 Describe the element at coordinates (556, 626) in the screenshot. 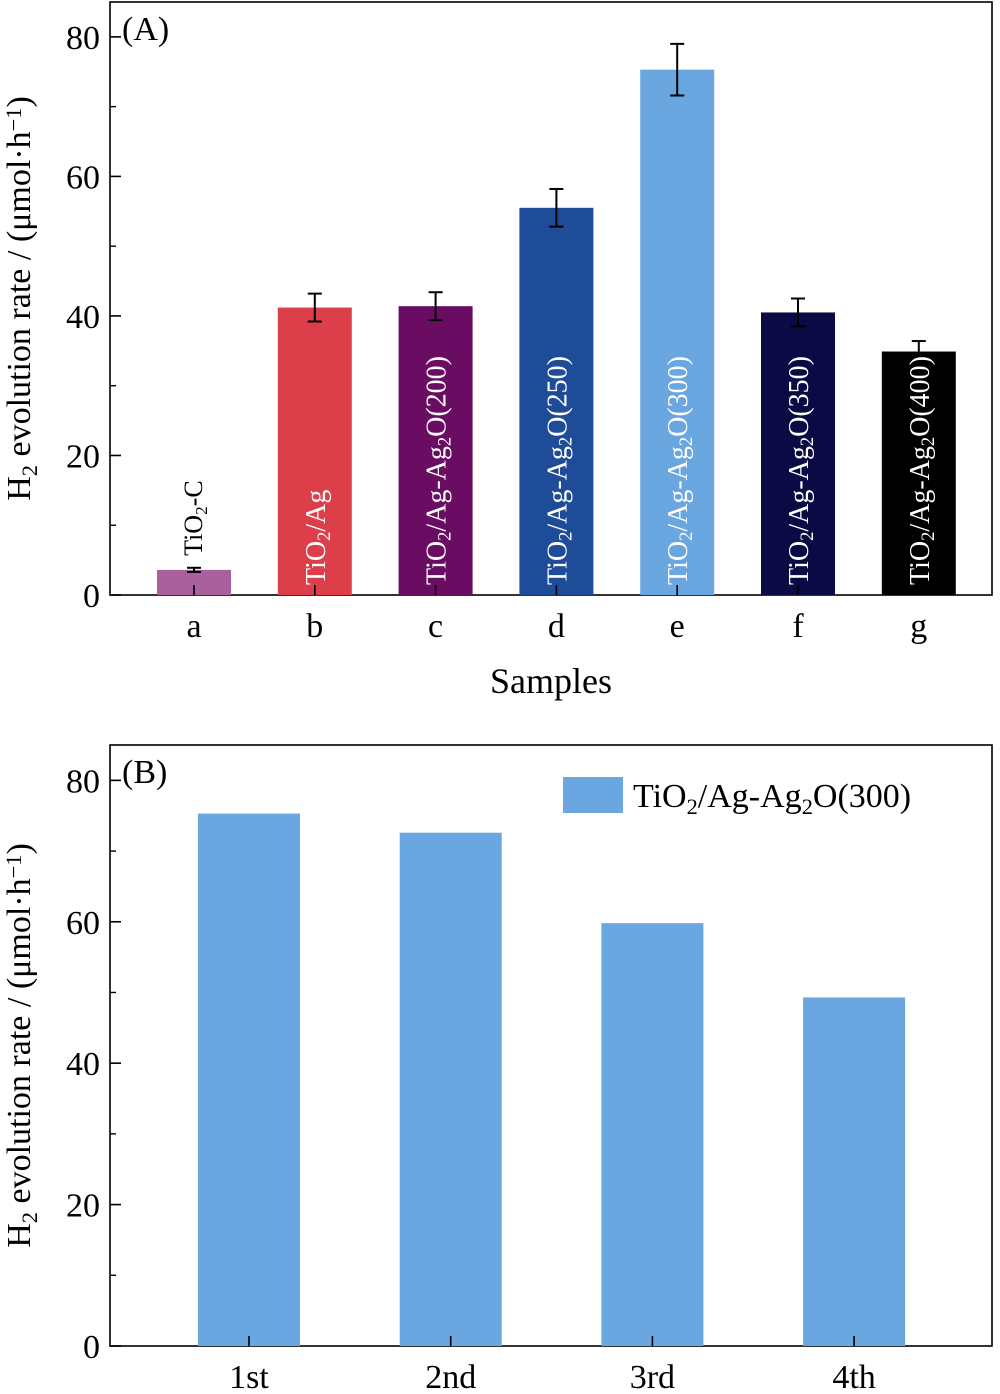

I see `x-tick-label: d` at that location.